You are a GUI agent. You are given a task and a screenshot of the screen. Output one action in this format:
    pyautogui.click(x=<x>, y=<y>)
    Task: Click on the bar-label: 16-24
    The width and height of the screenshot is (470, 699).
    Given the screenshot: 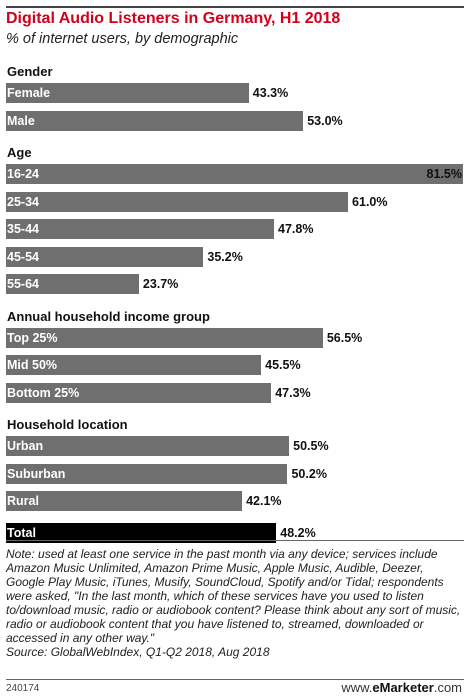 What is the action you would take?
    pyautogui.click(x=23, y=174)
    